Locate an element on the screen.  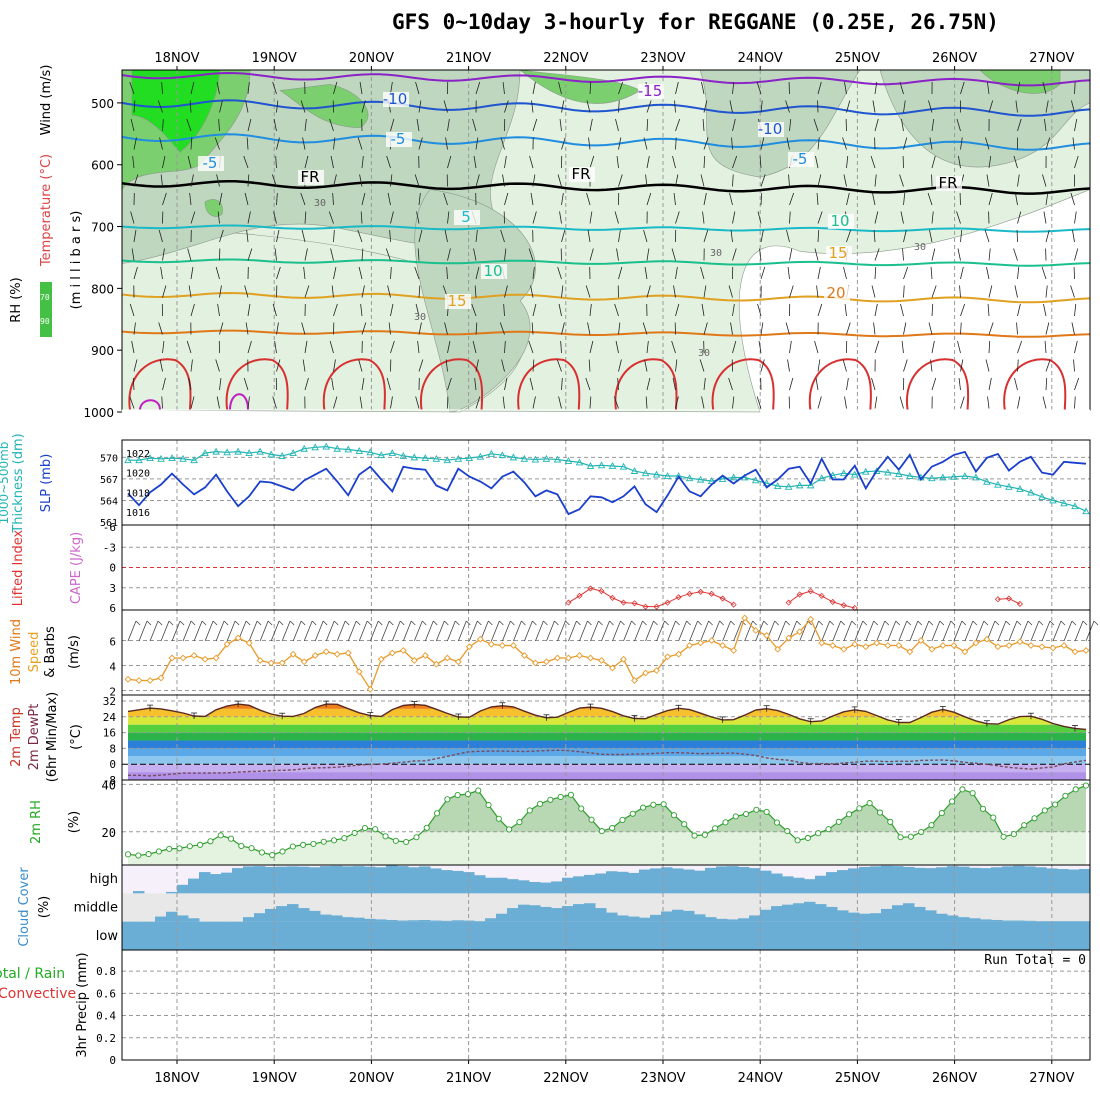
temp2m-series-line is located at coordinates (607, 717).